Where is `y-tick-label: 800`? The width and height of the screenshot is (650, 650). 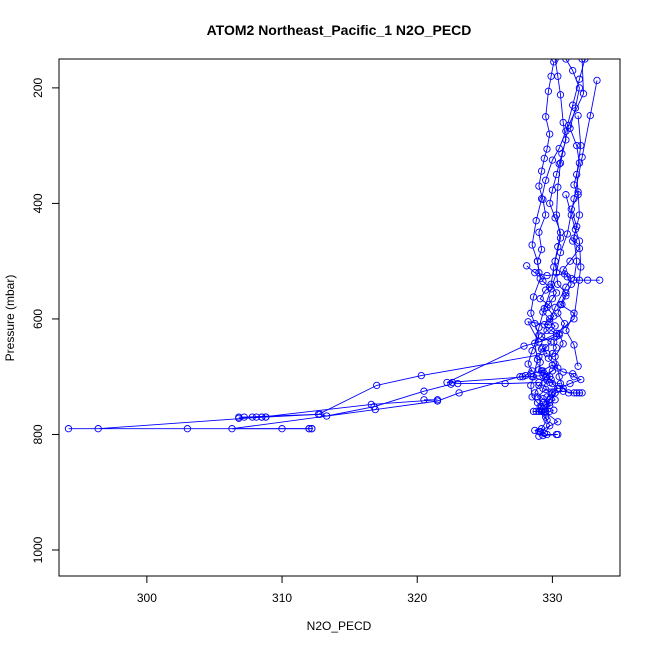
y-tick-label: 800 is located at coordinates (38, 434).